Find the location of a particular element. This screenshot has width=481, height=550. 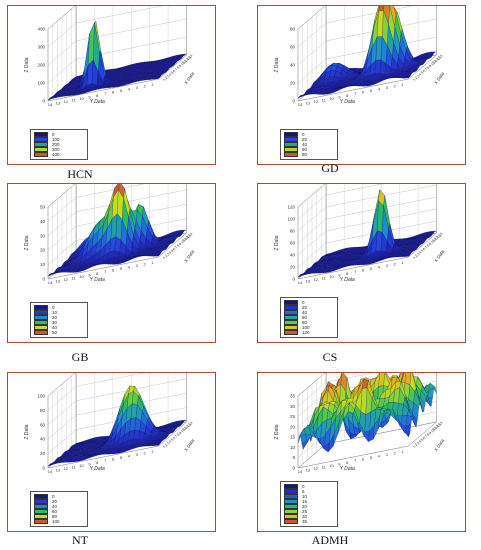

y-tick-label: 10 is located at coordinates (81, 98).